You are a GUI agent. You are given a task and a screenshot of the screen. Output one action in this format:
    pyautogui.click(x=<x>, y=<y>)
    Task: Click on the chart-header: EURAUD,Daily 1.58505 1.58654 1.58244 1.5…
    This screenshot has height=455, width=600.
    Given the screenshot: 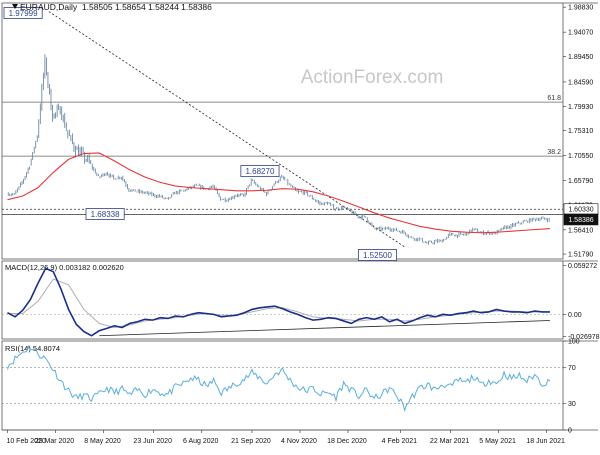 What is the action you would take?
    pyautogui.click(x=112, y=7)
    